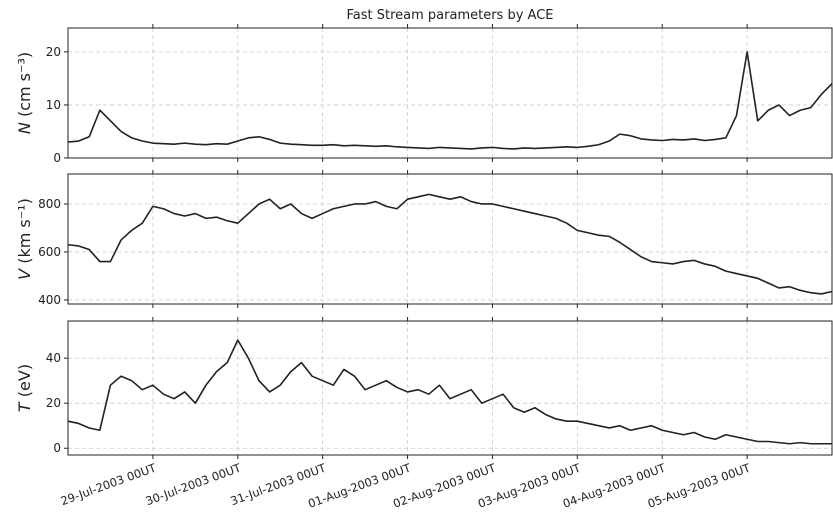 This screenshot has height=512, width=833. I want to click on y-tick-label: 800, so click(49, 204).